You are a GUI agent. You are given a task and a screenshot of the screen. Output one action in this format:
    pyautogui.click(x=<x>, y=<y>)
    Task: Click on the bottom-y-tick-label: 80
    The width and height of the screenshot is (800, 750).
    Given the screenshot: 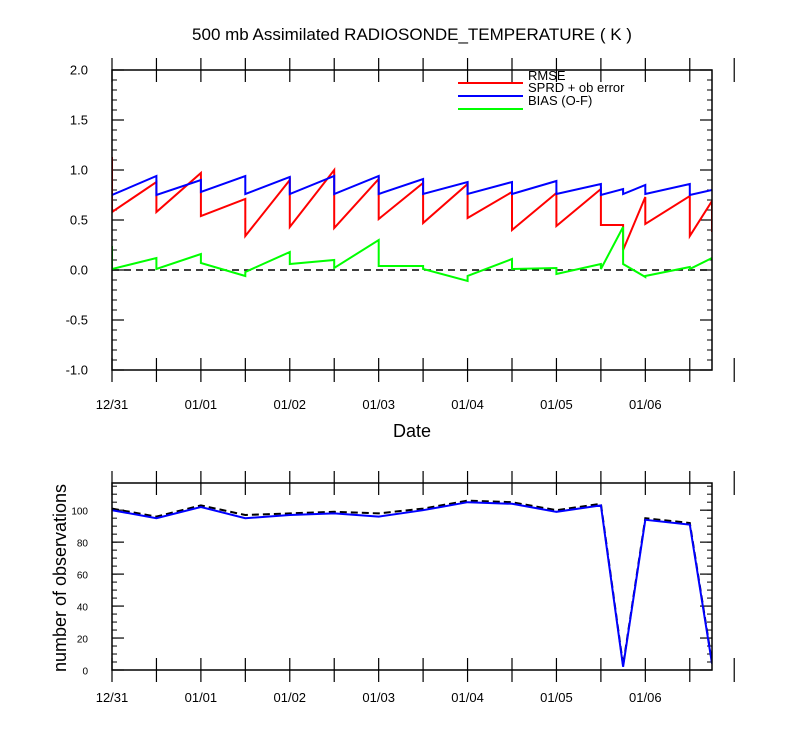 What is the action you would take?
    pyautogui.click(x=83, y=544)
    